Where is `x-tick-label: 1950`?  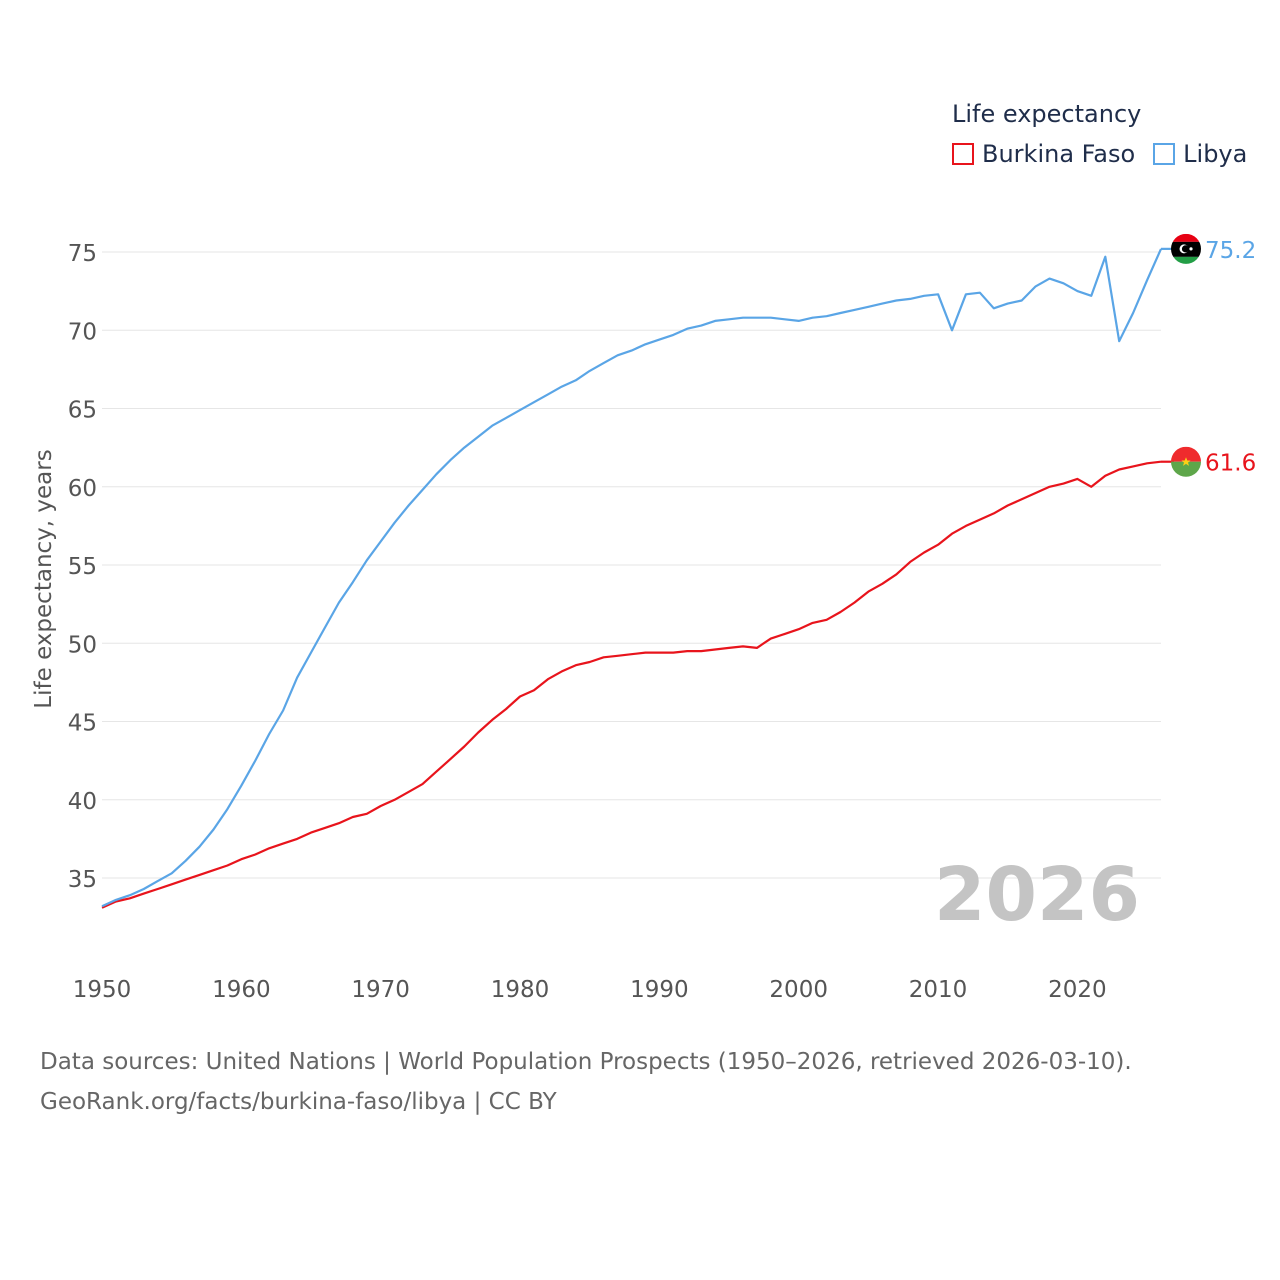
x-tick-label: 1950 is located at coordinates (102, 990).